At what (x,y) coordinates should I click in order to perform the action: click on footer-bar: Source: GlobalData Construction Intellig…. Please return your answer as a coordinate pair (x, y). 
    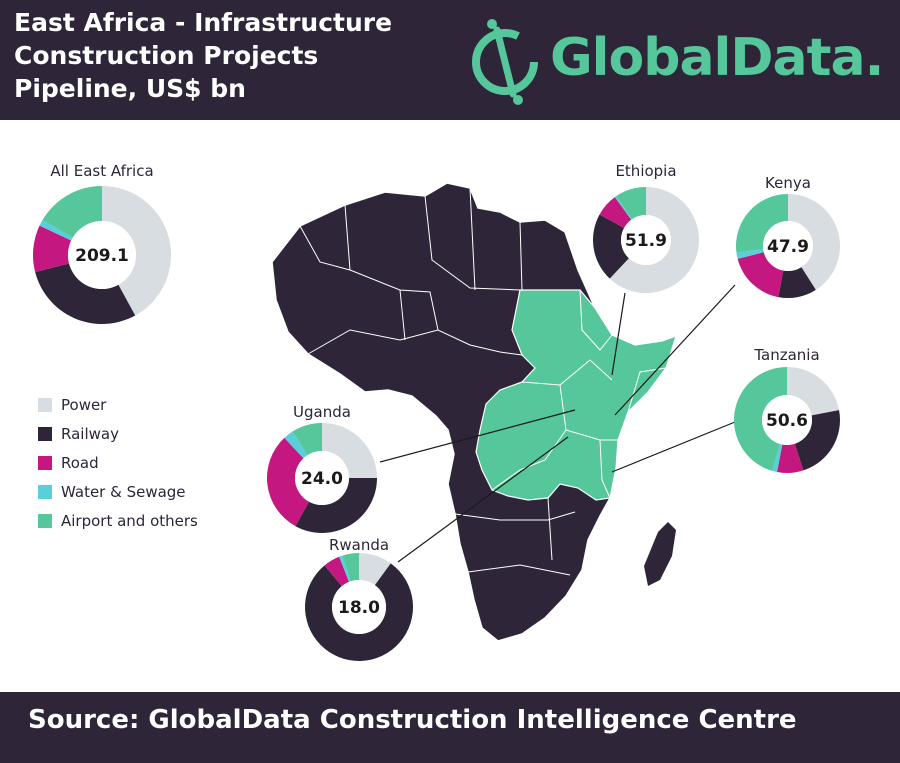
    Looking at the image, I should click on (450, 727).